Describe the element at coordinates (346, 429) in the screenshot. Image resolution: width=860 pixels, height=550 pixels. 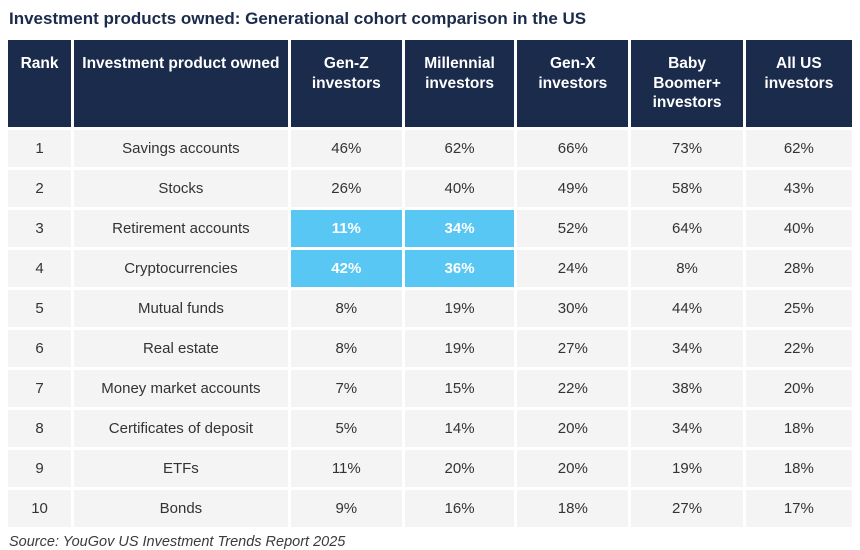
I see `value-cell: 5%` at that location.